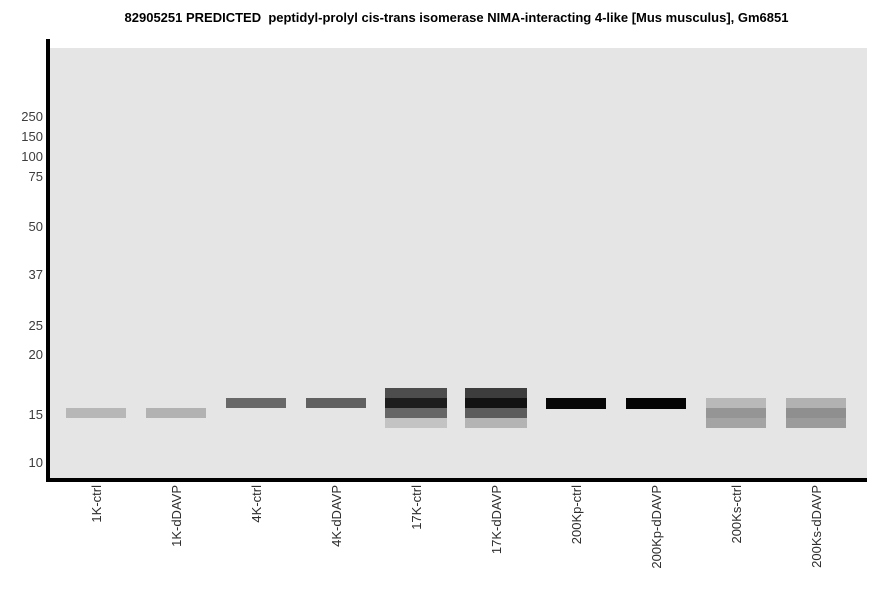  I want to click on y-tick-label: 50, so click(35, 226).